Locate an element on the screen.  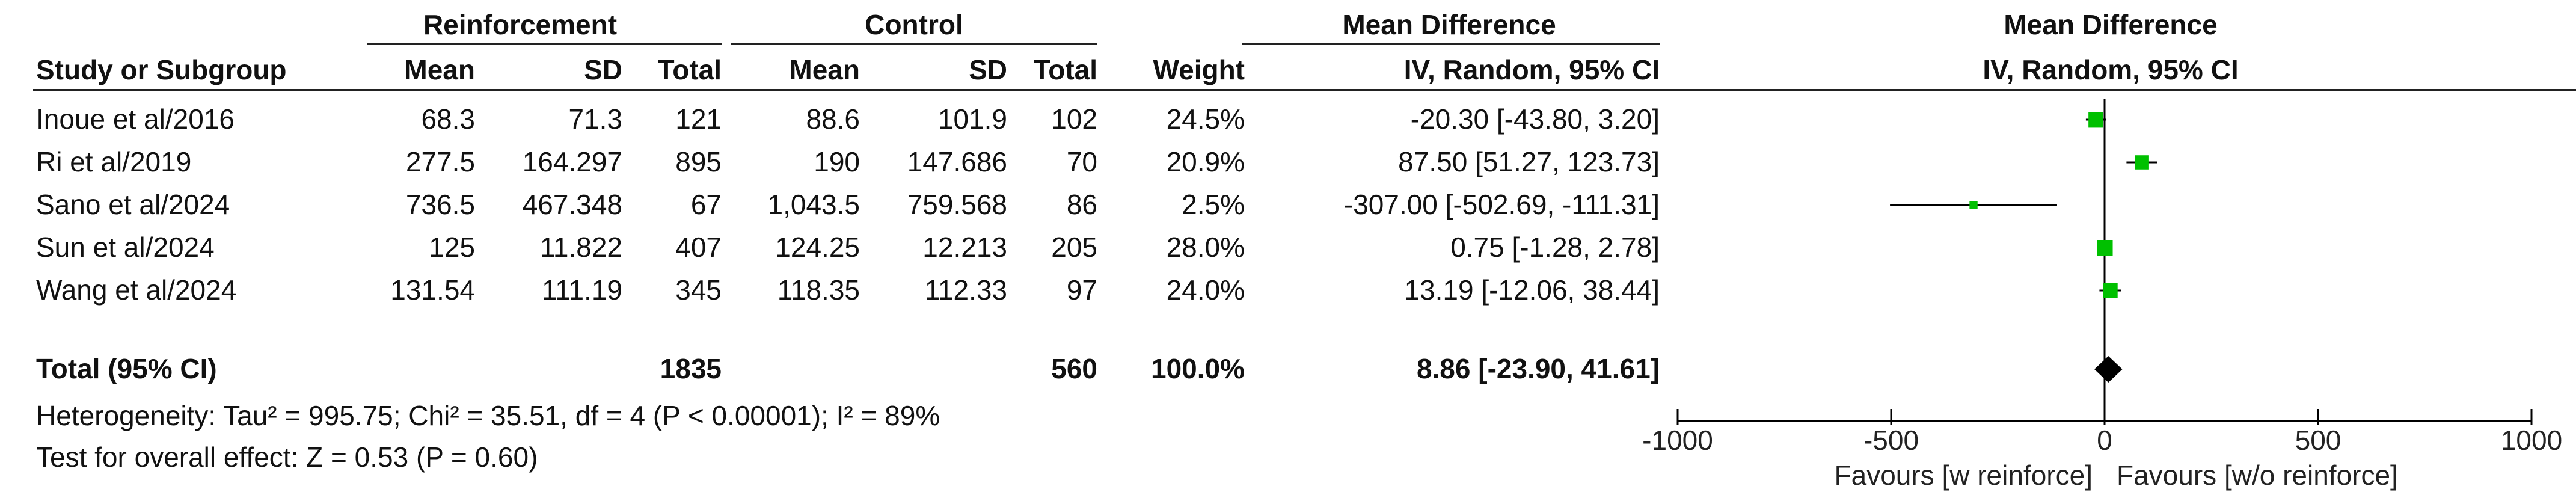
plot-mean-difference-header: Mean Difference is located at coordinates (2111, 24).